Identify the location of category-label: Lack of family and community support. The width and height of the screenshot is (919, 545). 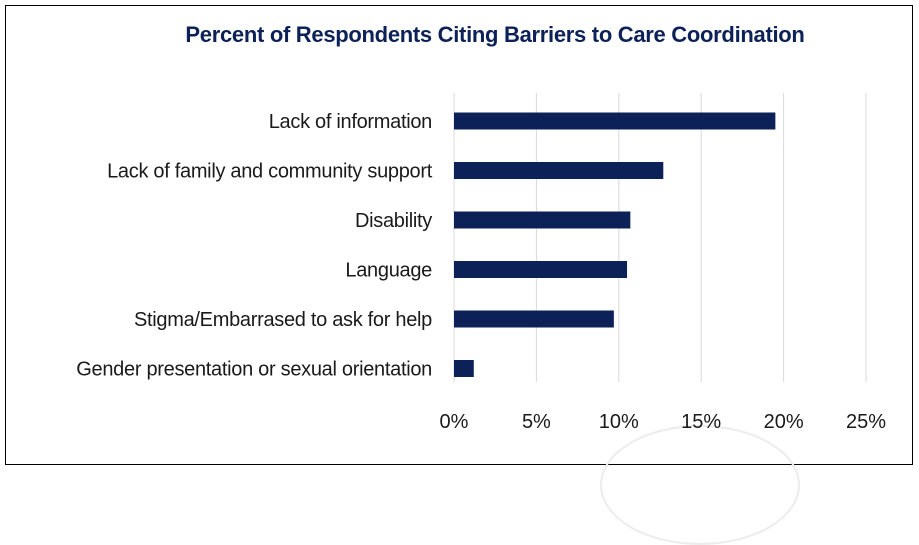
(270, 172).